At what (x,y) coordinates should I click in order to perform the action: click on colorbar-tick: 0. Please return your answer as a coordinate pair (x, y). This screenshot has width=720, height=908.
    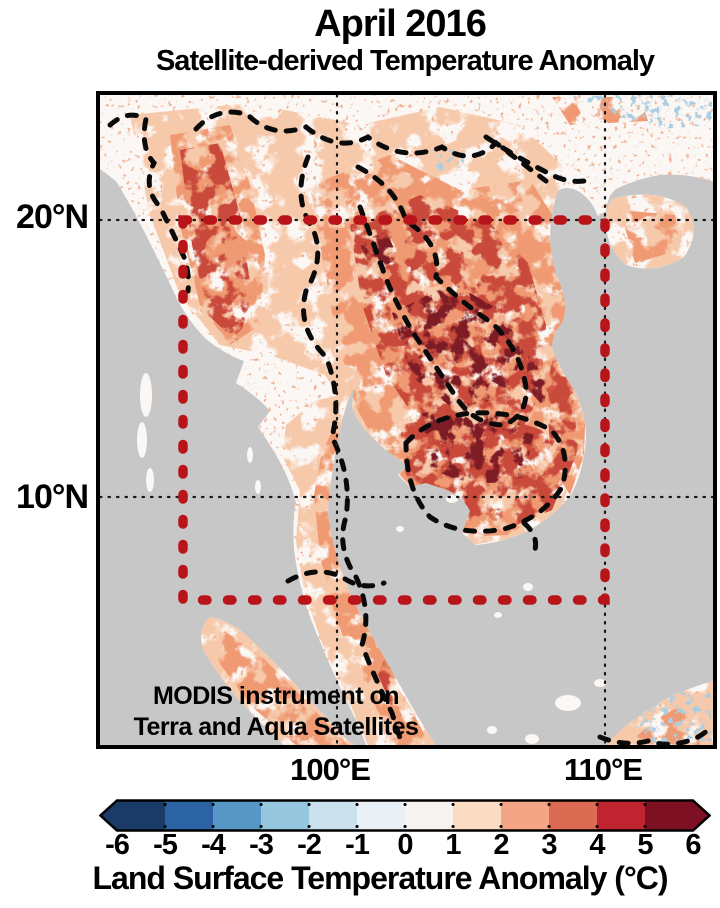
    Looking at the image, I should click on (405, 845).